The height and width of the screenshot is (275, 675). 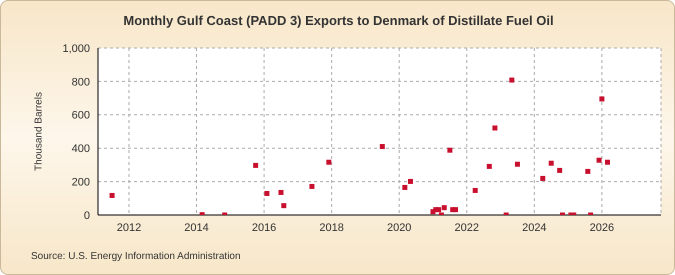 I want to click on x-tick-label: 2014, so click(x=196, y=228).